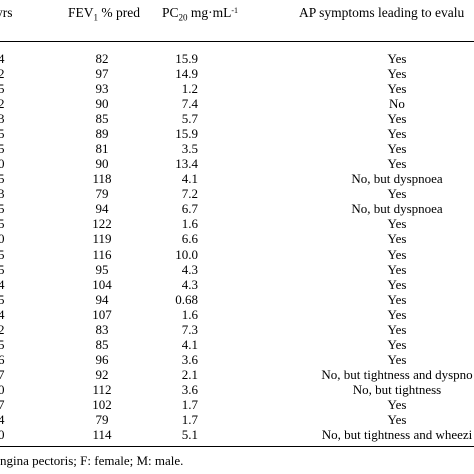 The width and height of the screenshot is (474, 474). Describe the element at coordinates (186, 163) in the screenshot. I see `row-pc20-value: 13.4` at that location.